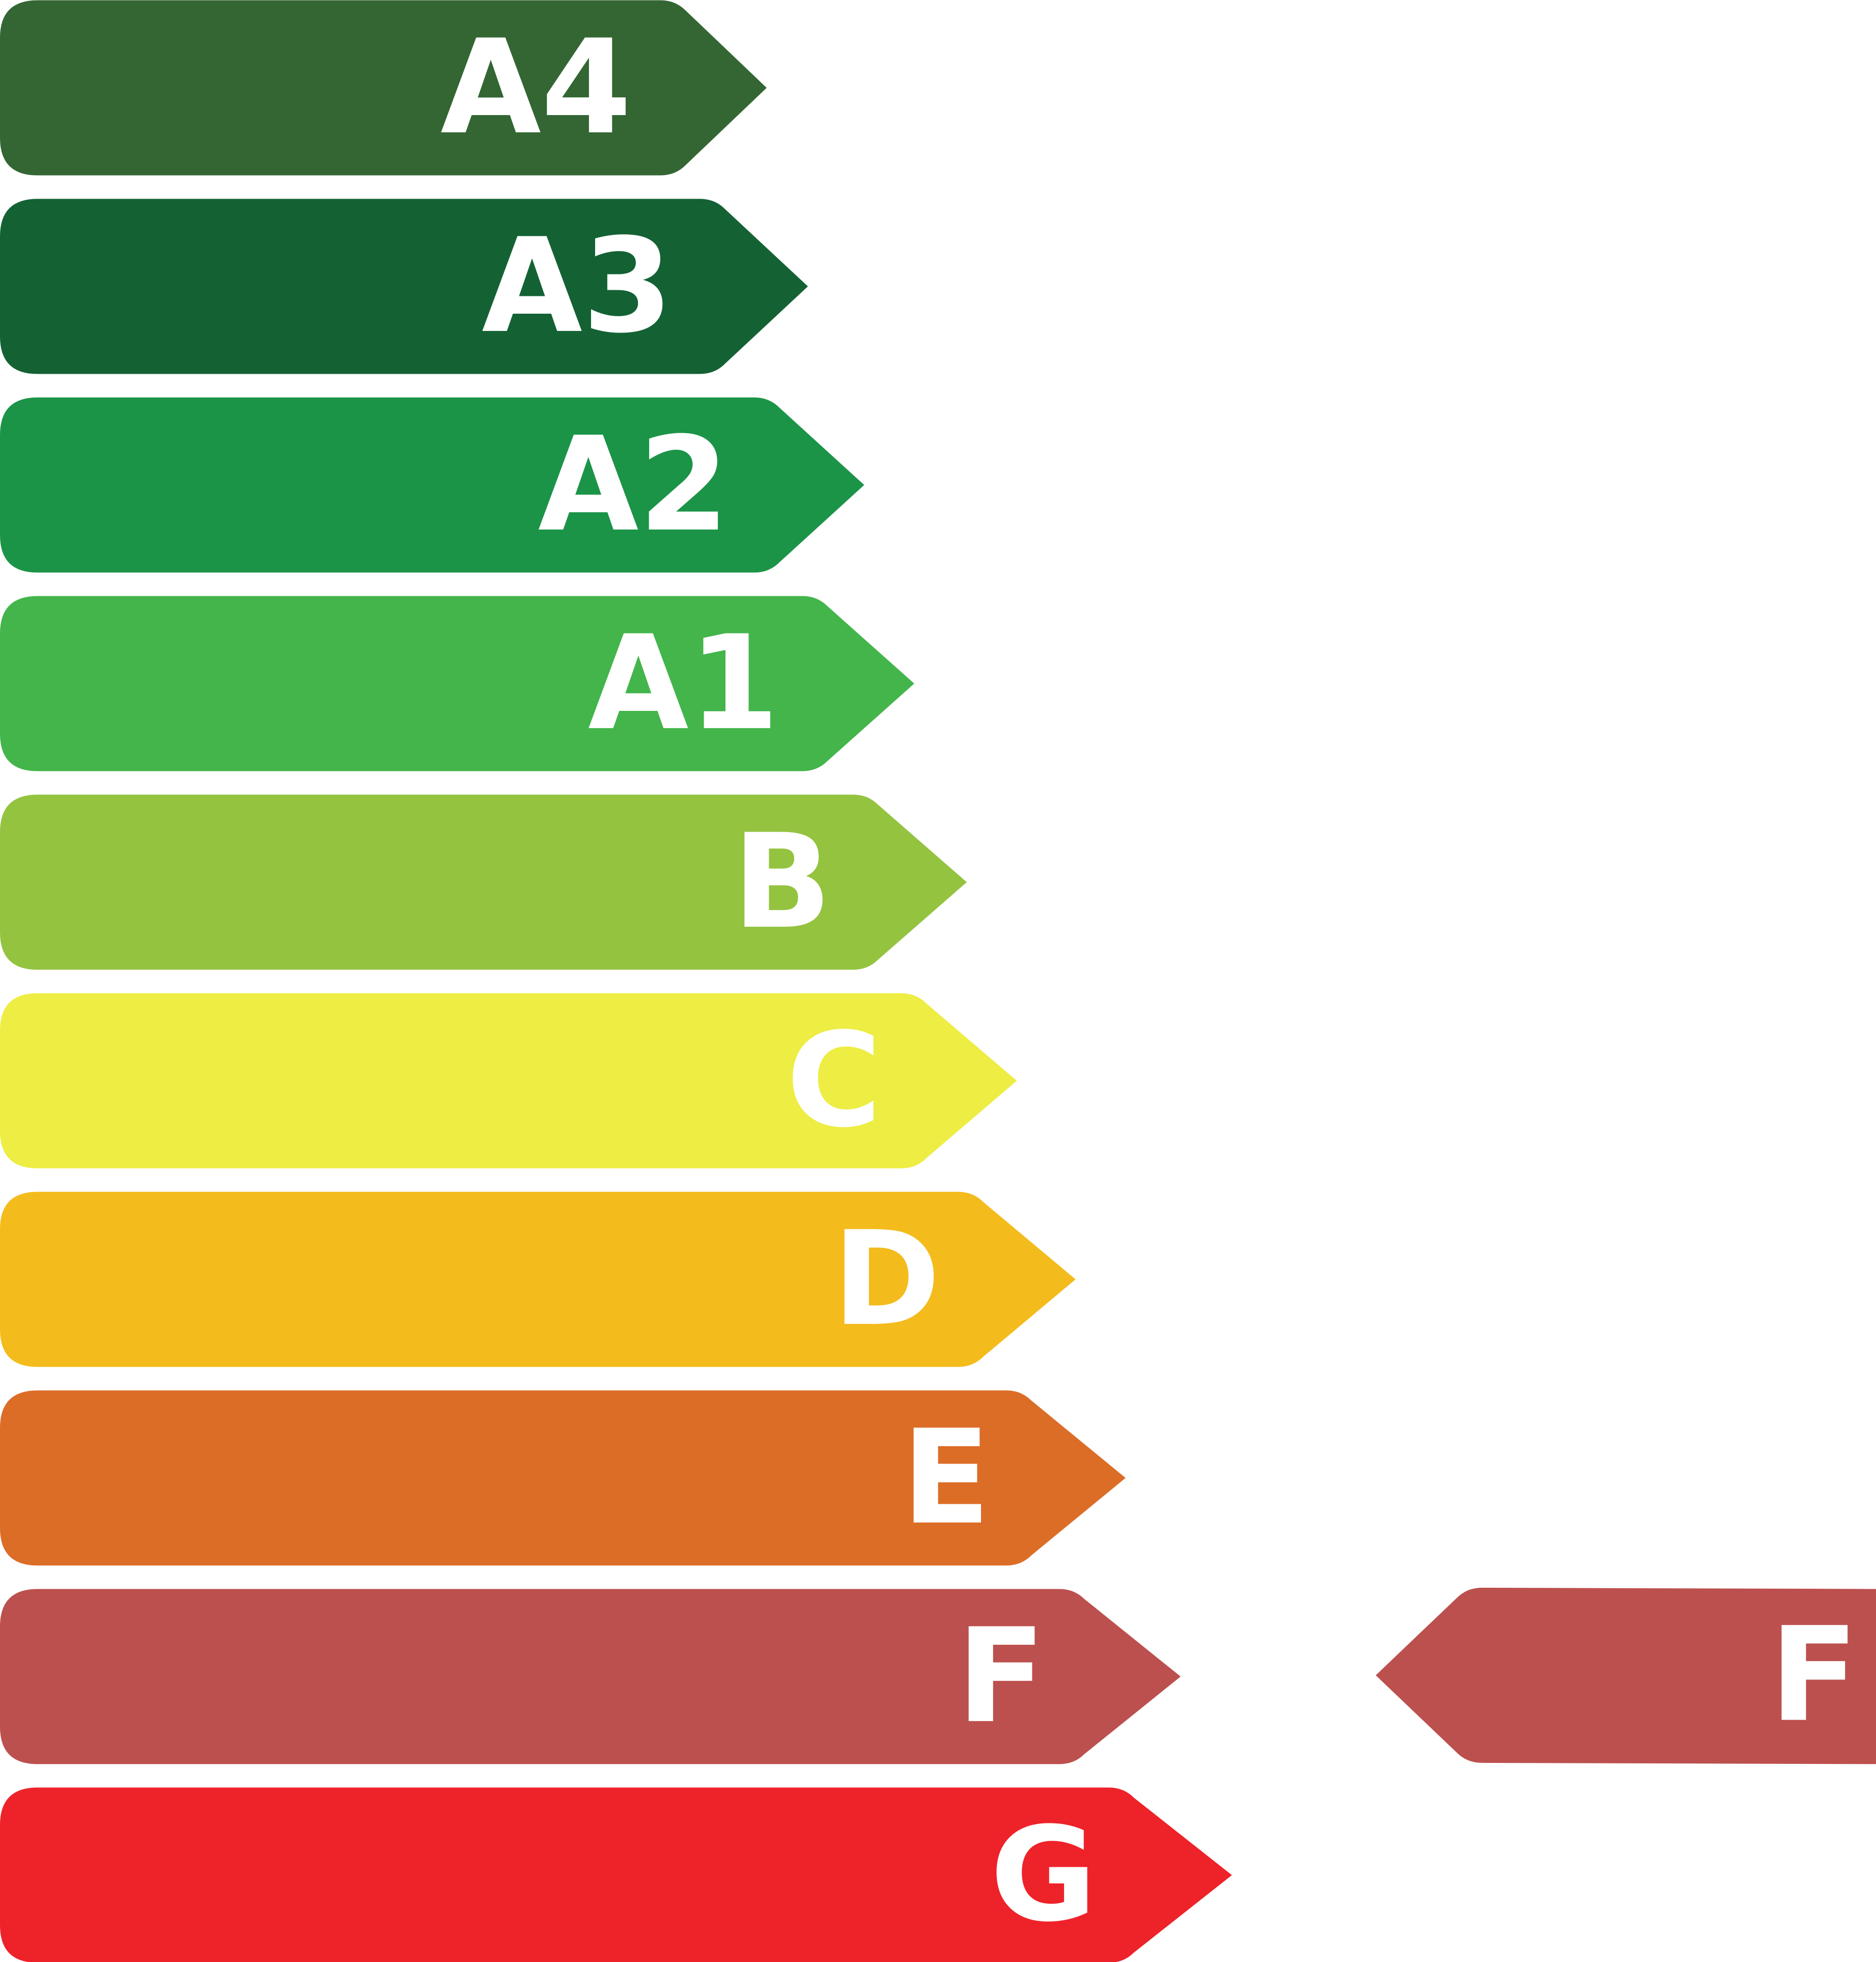  What do you see at coordinates (577, 286) in the screenshot?
I see `class-label: A3` at bounding box center [577, 286].